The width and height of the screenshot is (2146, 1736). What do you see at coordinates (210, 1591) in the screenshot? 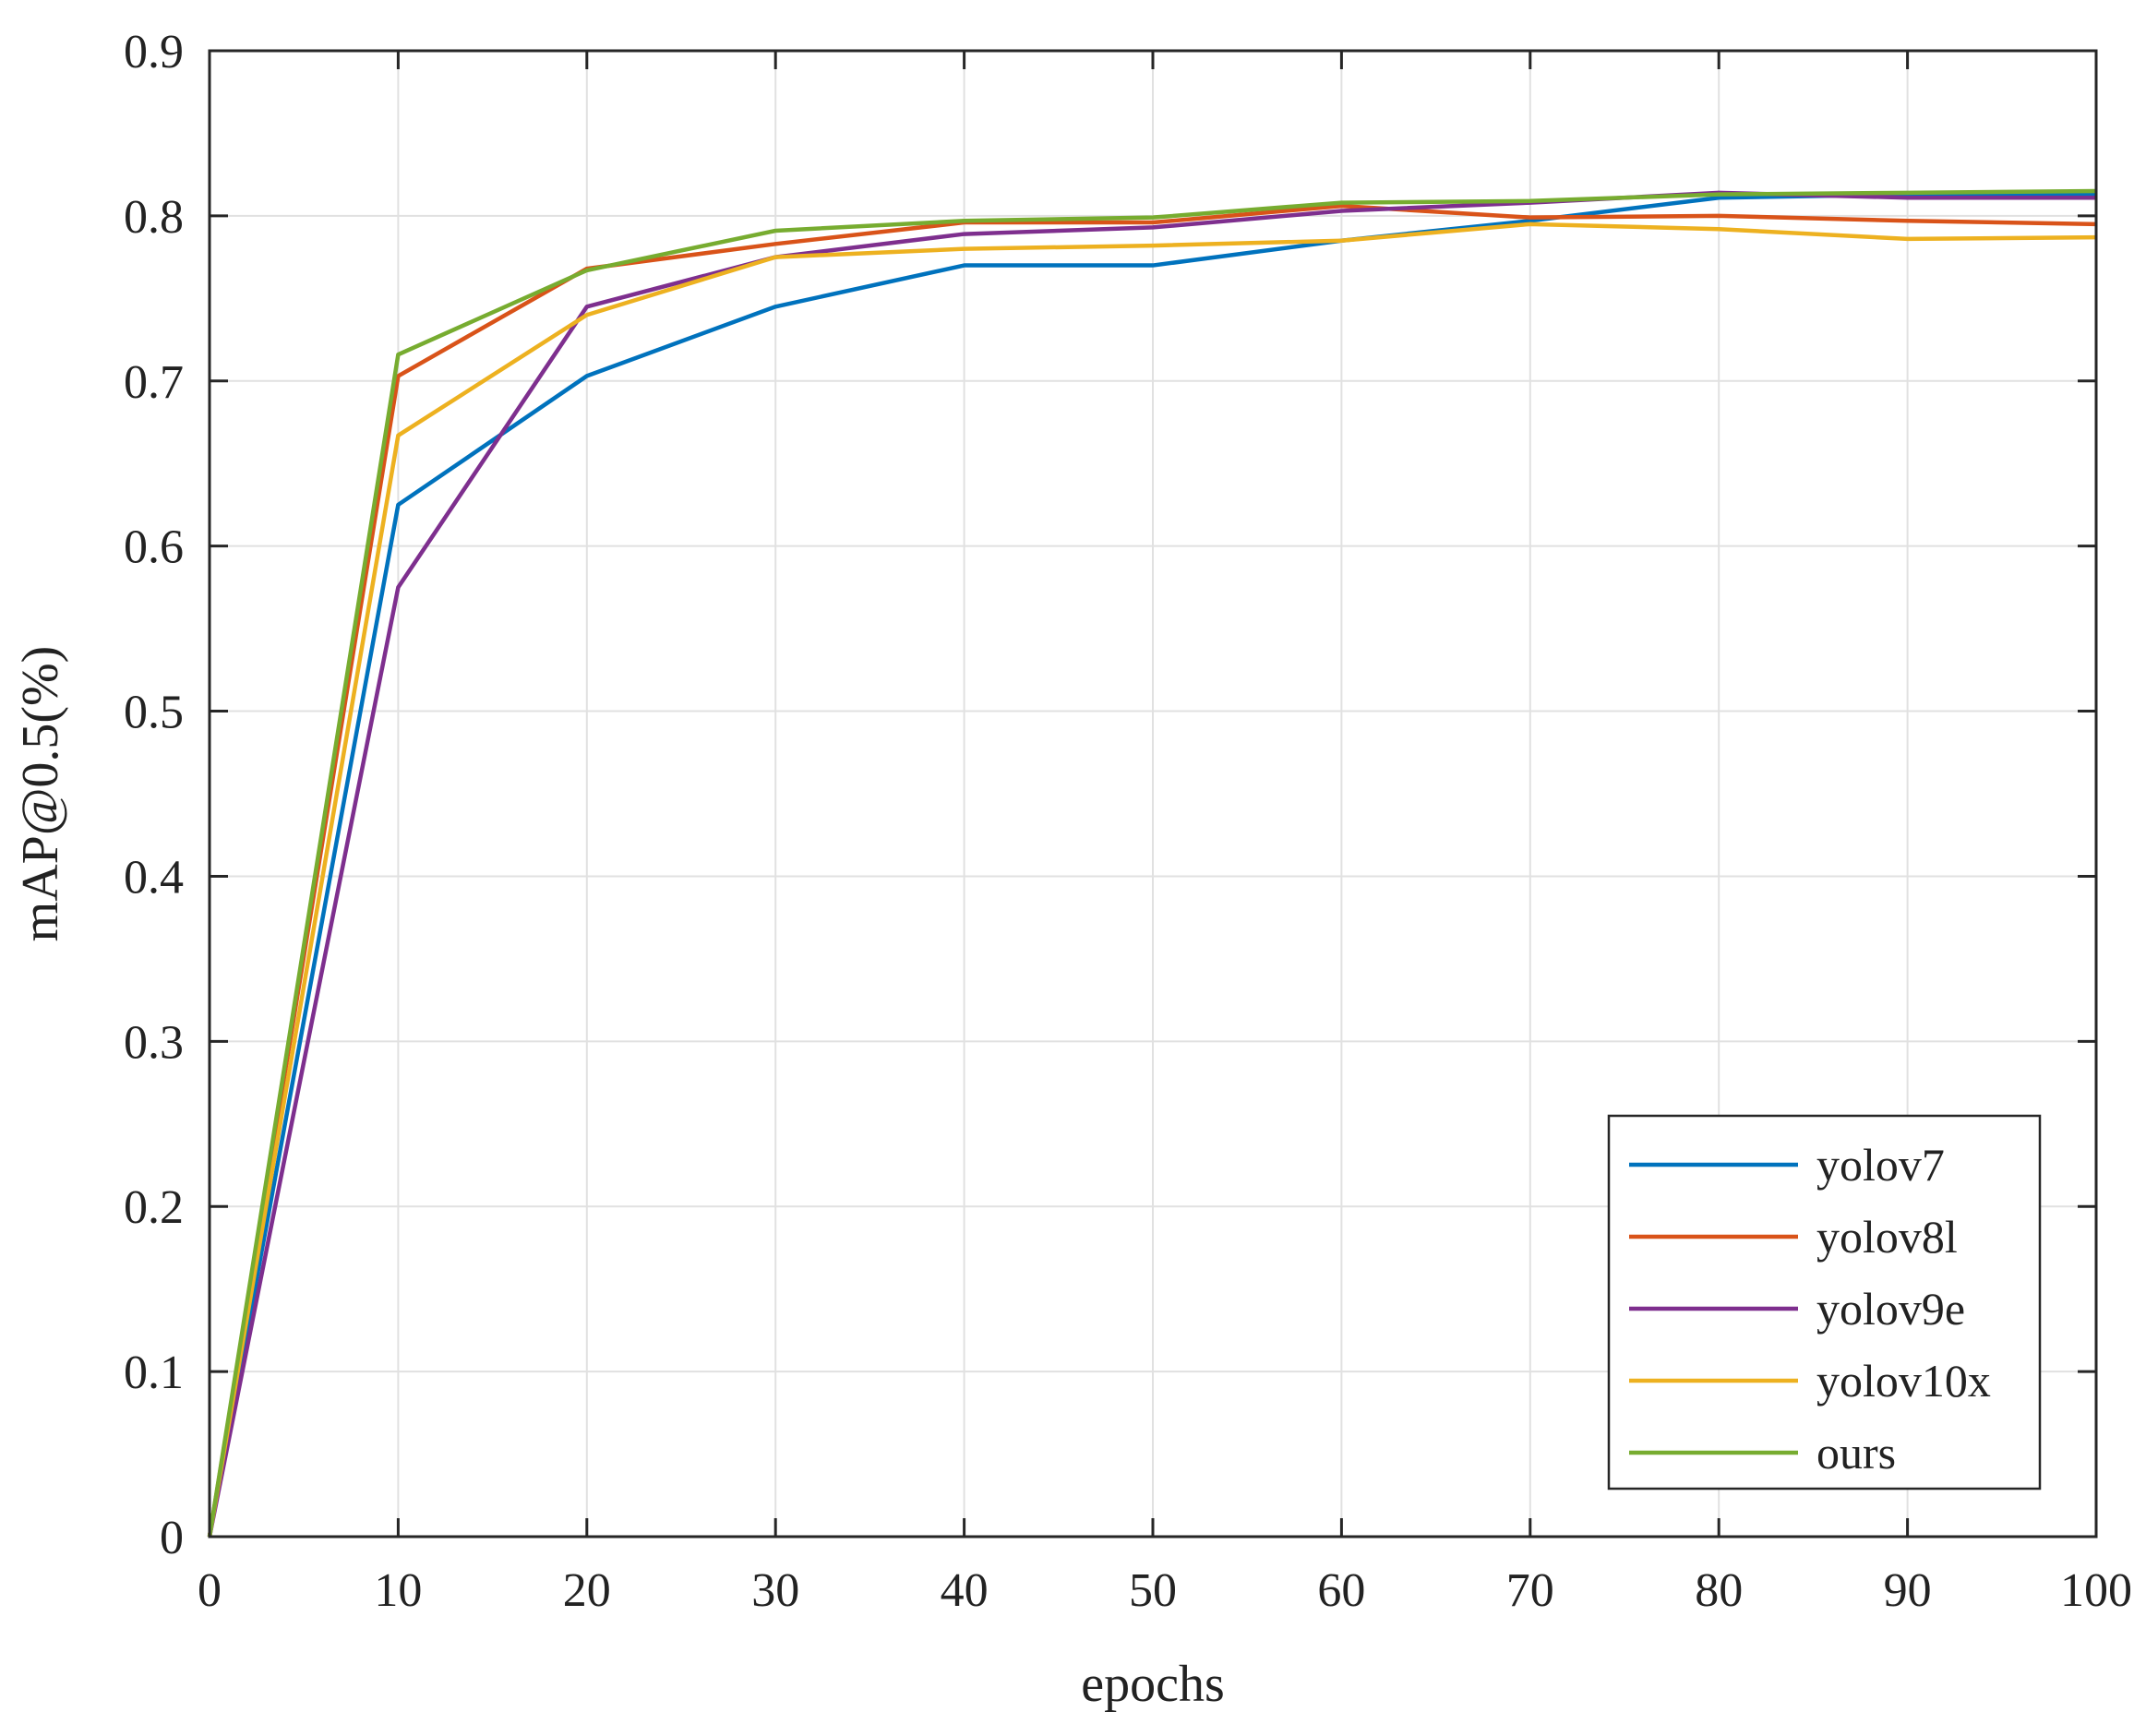
I see `x-tick-label: 0` at bounding box center [210, 1591].